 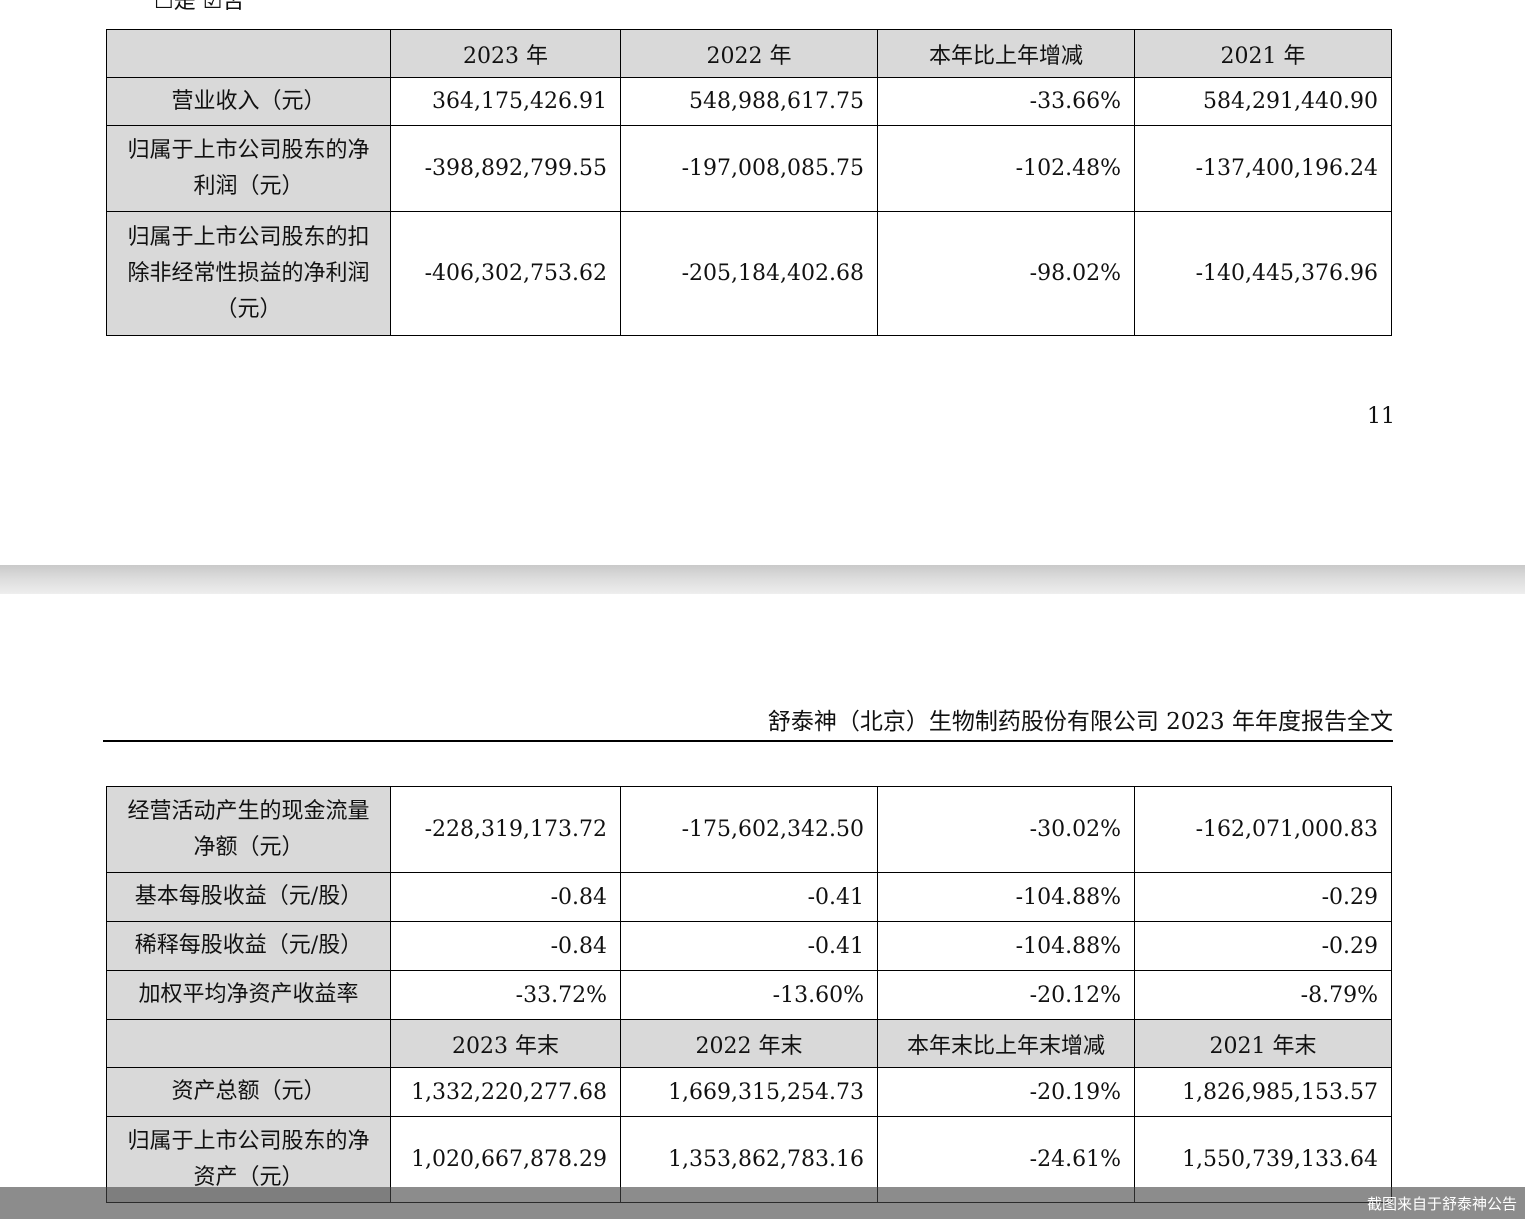 I want to click on yes-label: 是, so click(x=184, y=7).